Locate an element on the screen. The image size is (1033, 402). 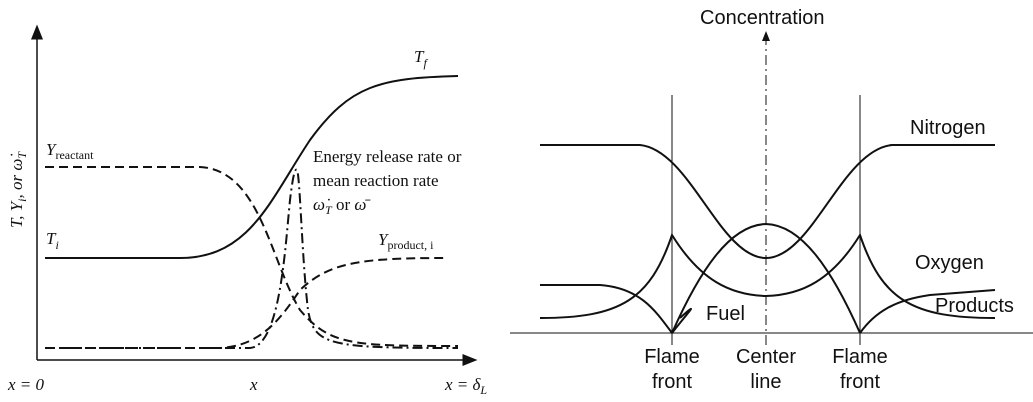
t-initial-label: Ti is located at coordinates (52, 240).